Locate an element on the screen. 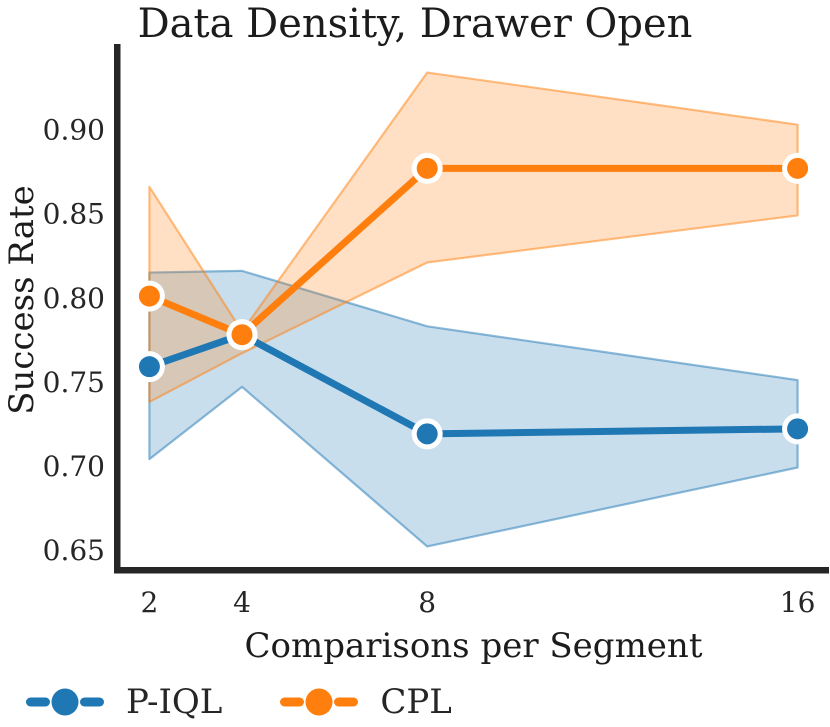  x-tick-label: 8 is located at coordinates (427, 602).